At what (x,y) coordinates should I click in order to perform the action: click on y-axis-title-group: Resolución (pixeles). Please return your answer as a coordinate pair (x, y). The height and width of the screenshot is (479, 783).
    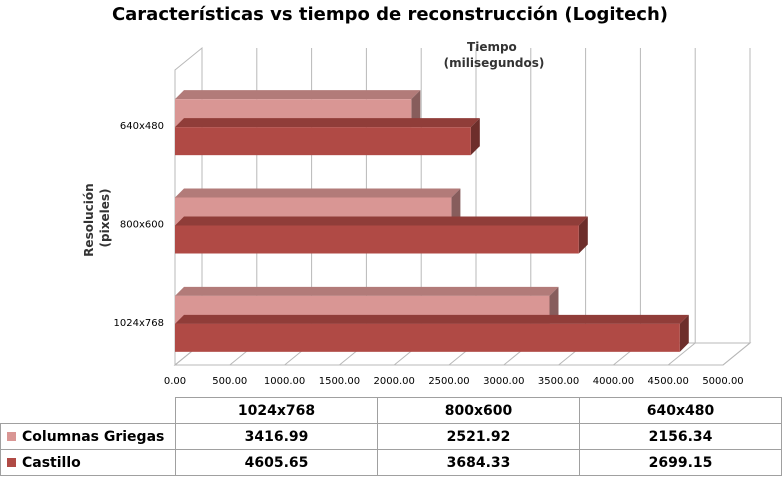
    Looking at the image, I should click on (97, 218).